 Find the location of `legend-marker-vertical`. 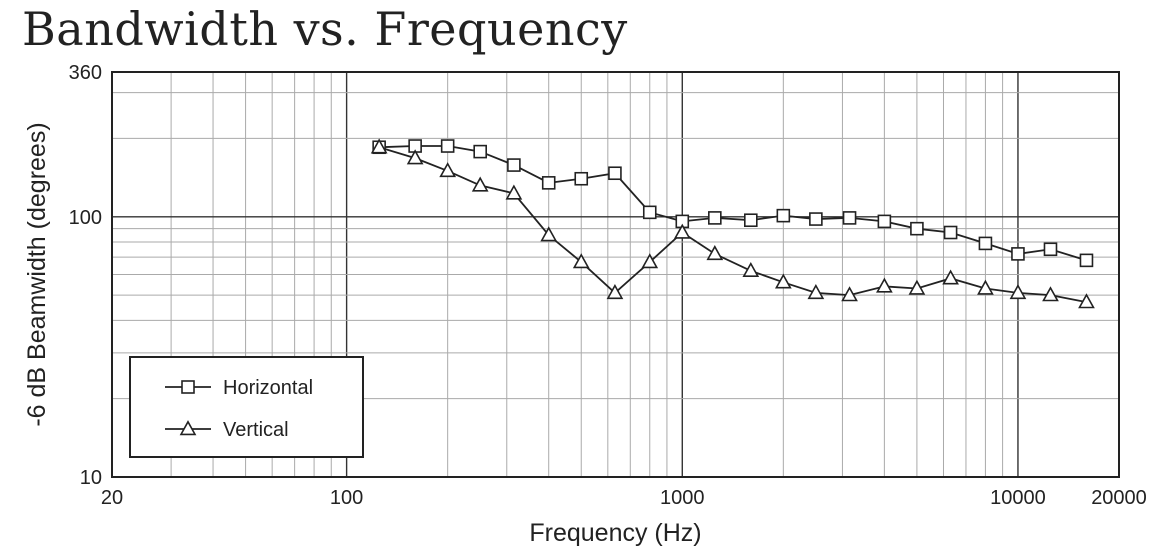

legend-marker-vertical is located at coordinates (188, 428).